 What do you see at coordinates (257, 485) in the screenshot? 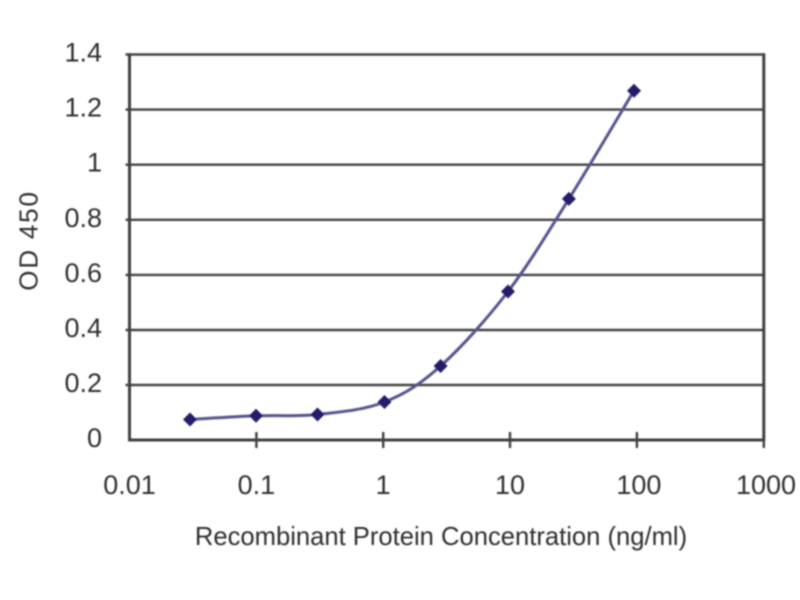
I see `svg-text: 0.1` at bounding box center [257, 485].